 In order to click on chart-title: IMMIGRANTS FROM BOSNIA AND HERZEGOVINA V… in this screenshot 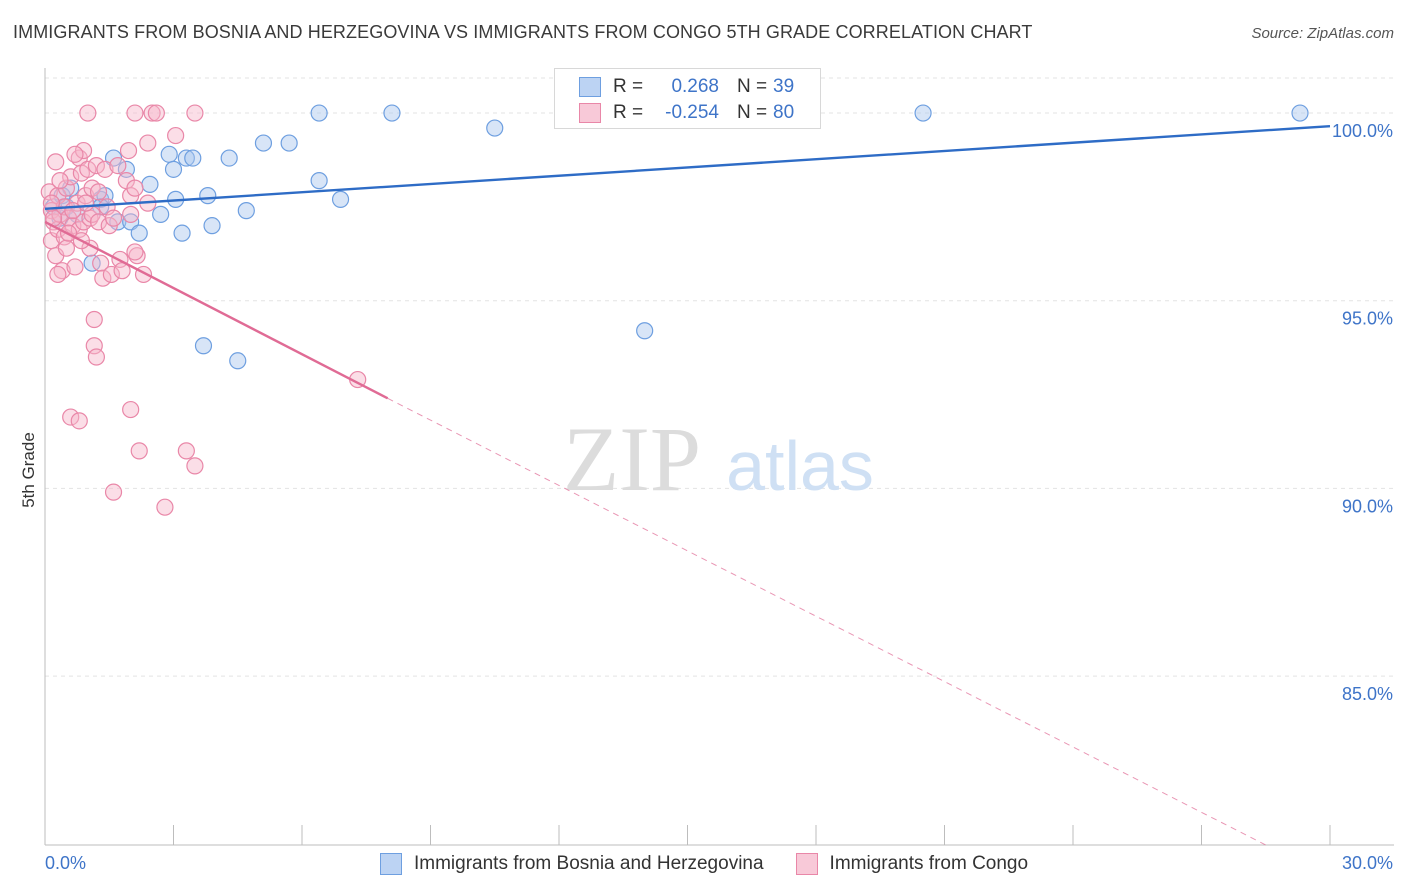, I will do `click(523, 32)`.